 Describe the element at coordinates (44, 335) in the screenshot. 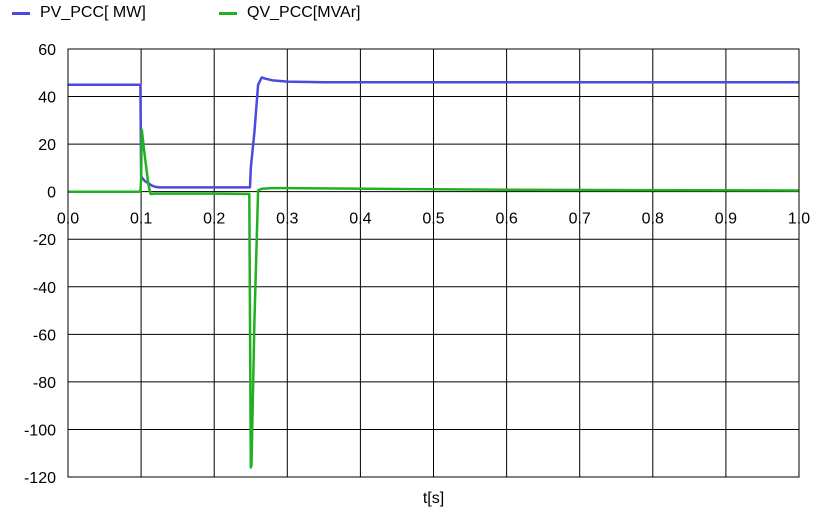

I see `y-tick-label: -60` at that location.